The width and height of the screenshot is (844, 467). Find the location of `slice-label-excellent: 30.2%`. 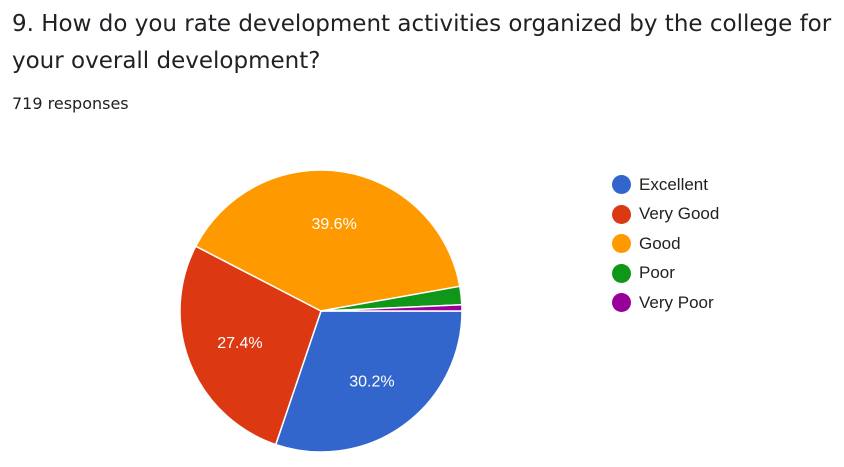

slice-label-excellent: 30.2% is located at coordinates (371, 382).